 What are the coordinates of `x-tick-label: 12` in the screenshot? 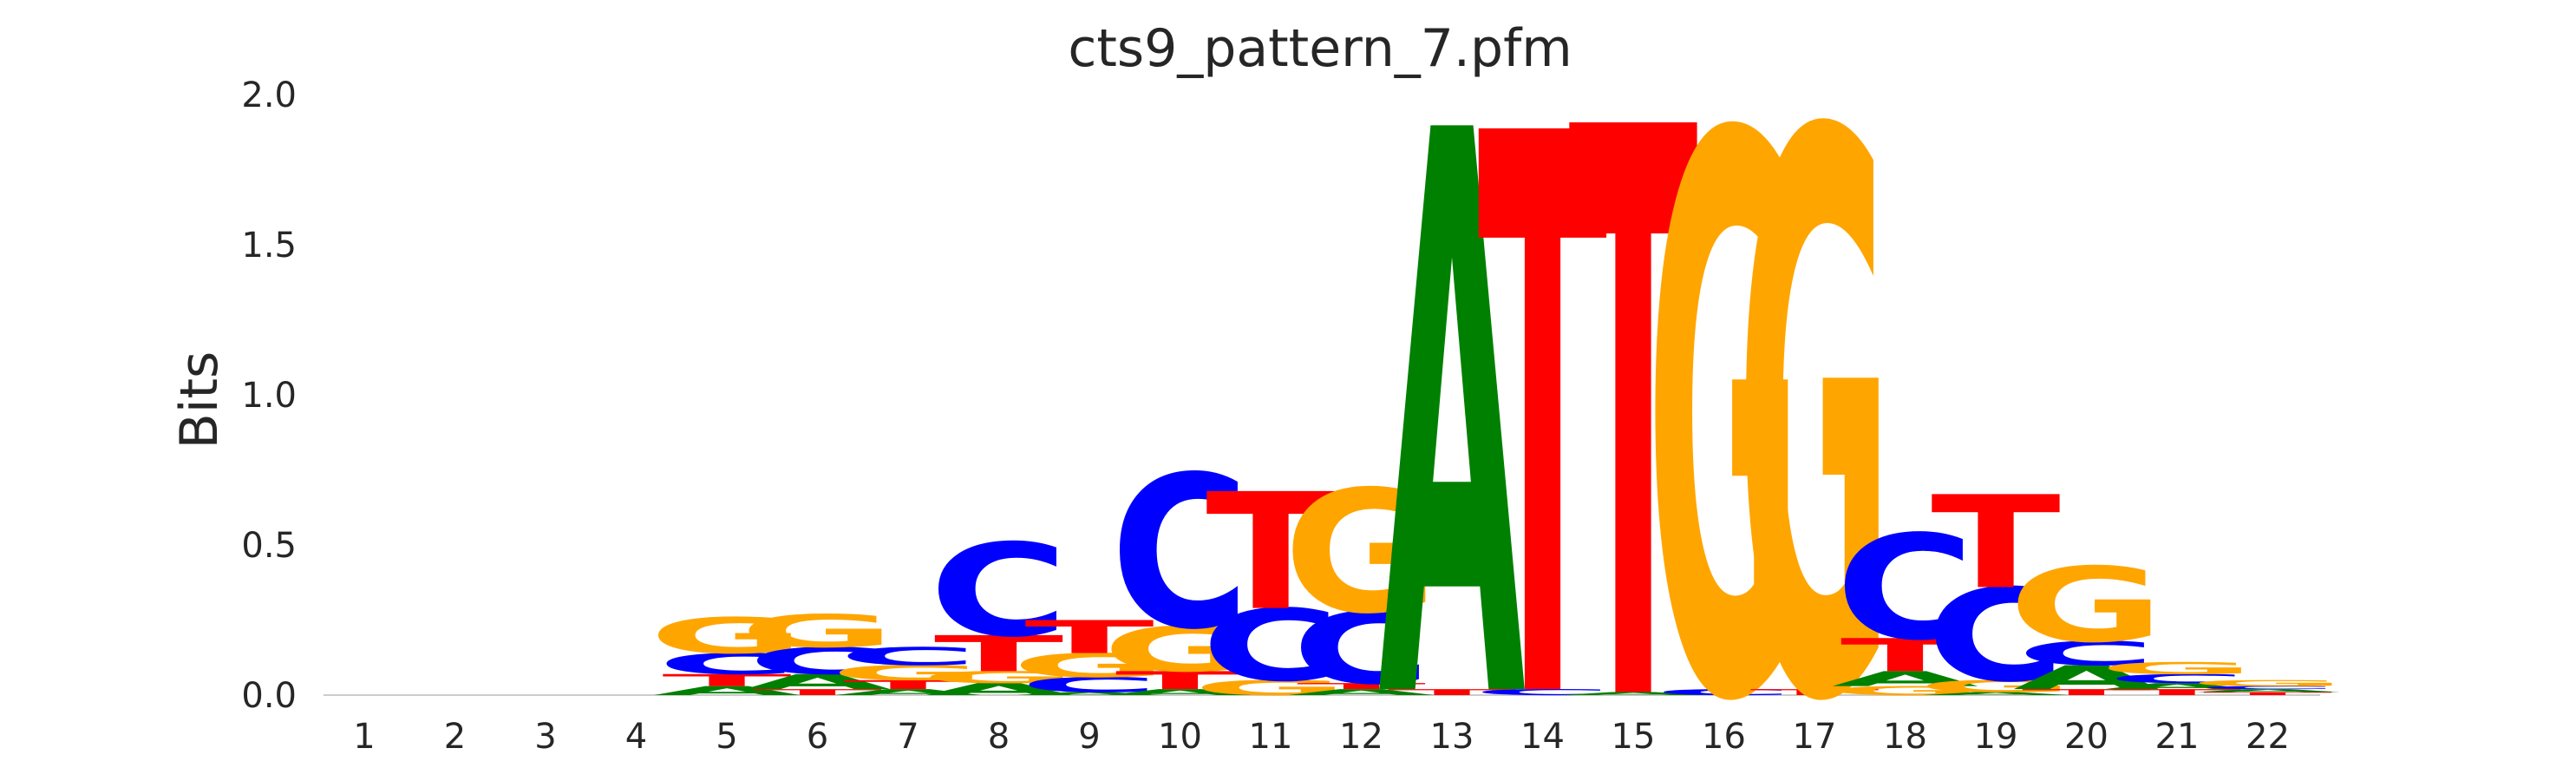 It's located at (1361, 737).